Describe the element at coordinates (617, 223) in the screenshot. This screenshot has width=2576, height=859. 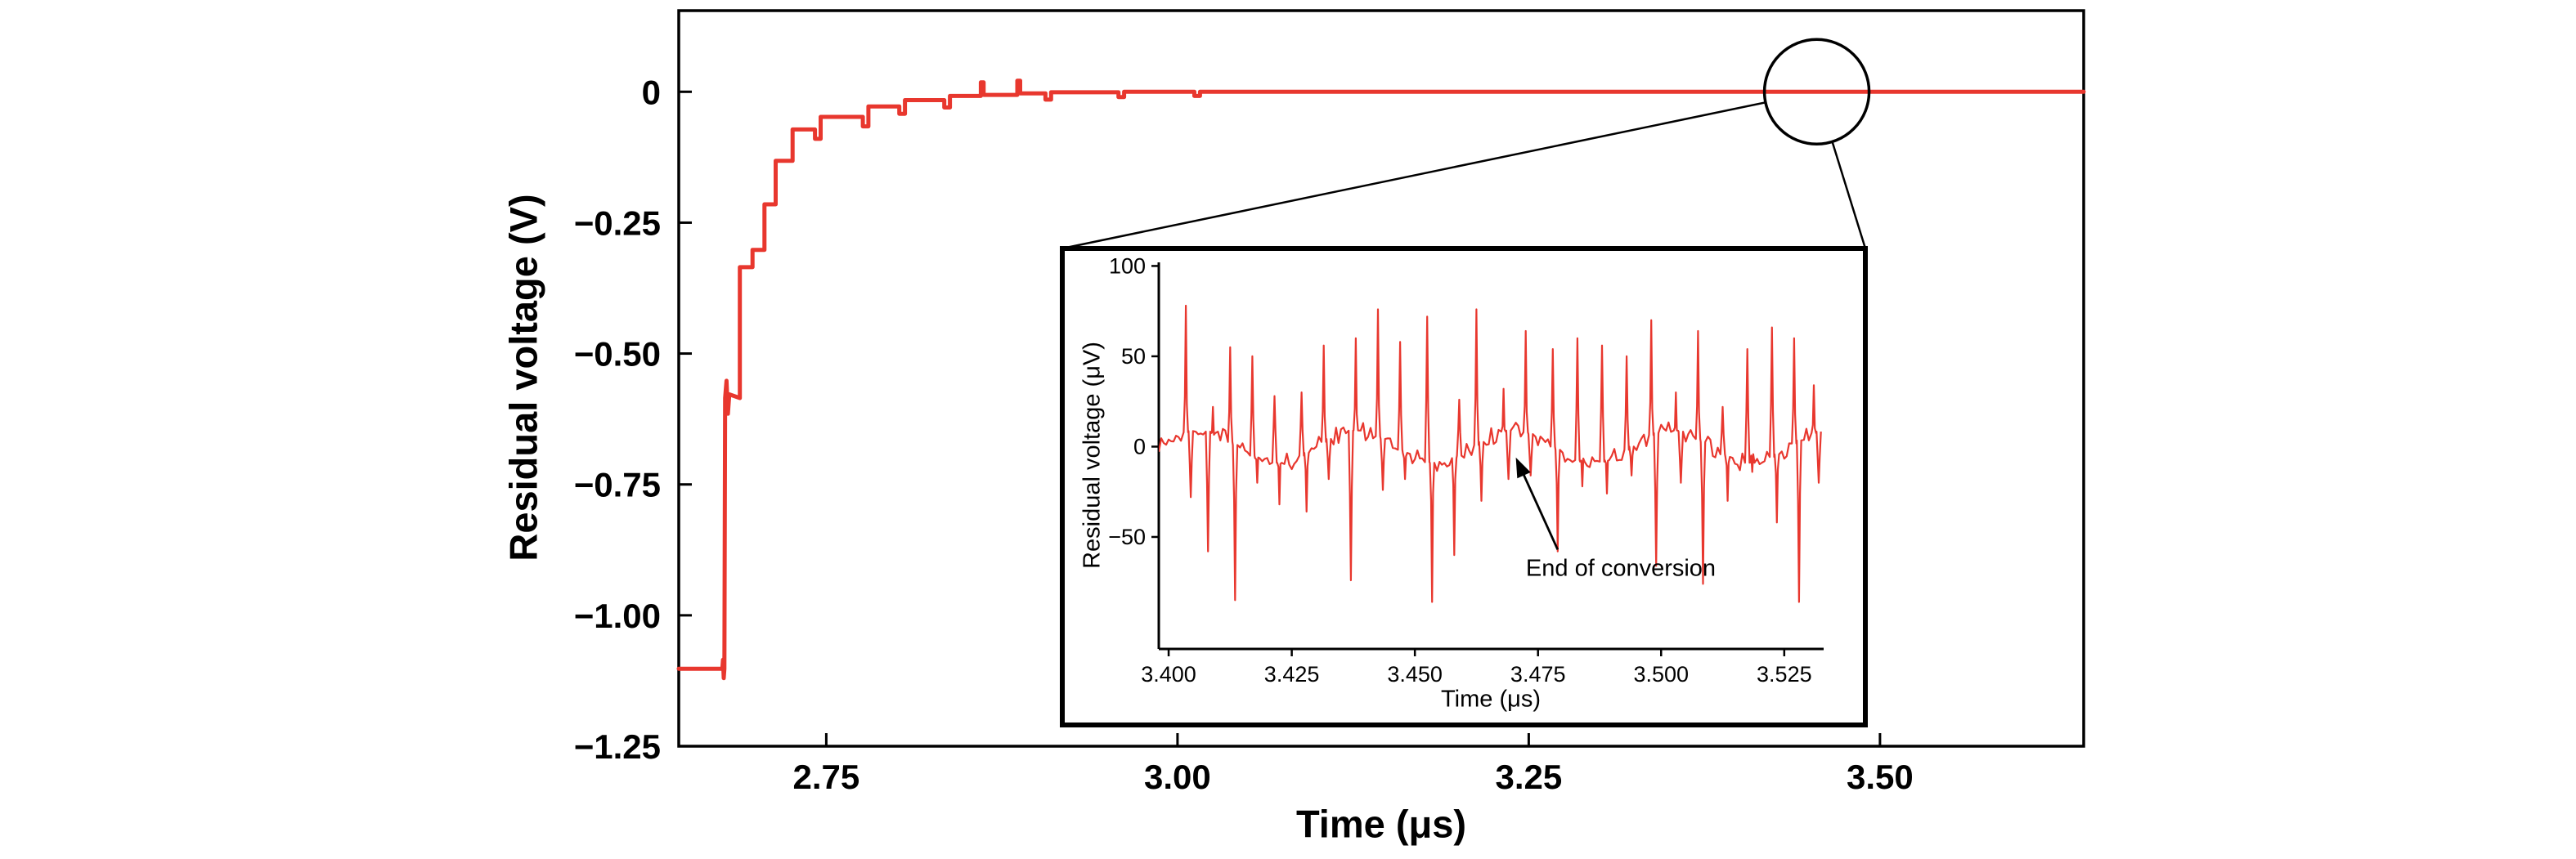
I see `main-y-tick-label: −0.25` at that location.